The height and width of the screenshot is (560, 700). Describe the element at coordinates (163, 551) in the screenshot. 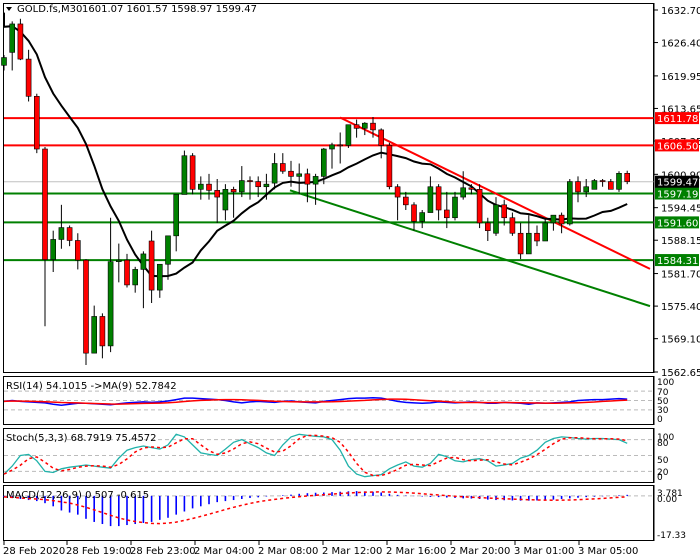

I see `time-tick: 28 Feb 23:00` at that location.